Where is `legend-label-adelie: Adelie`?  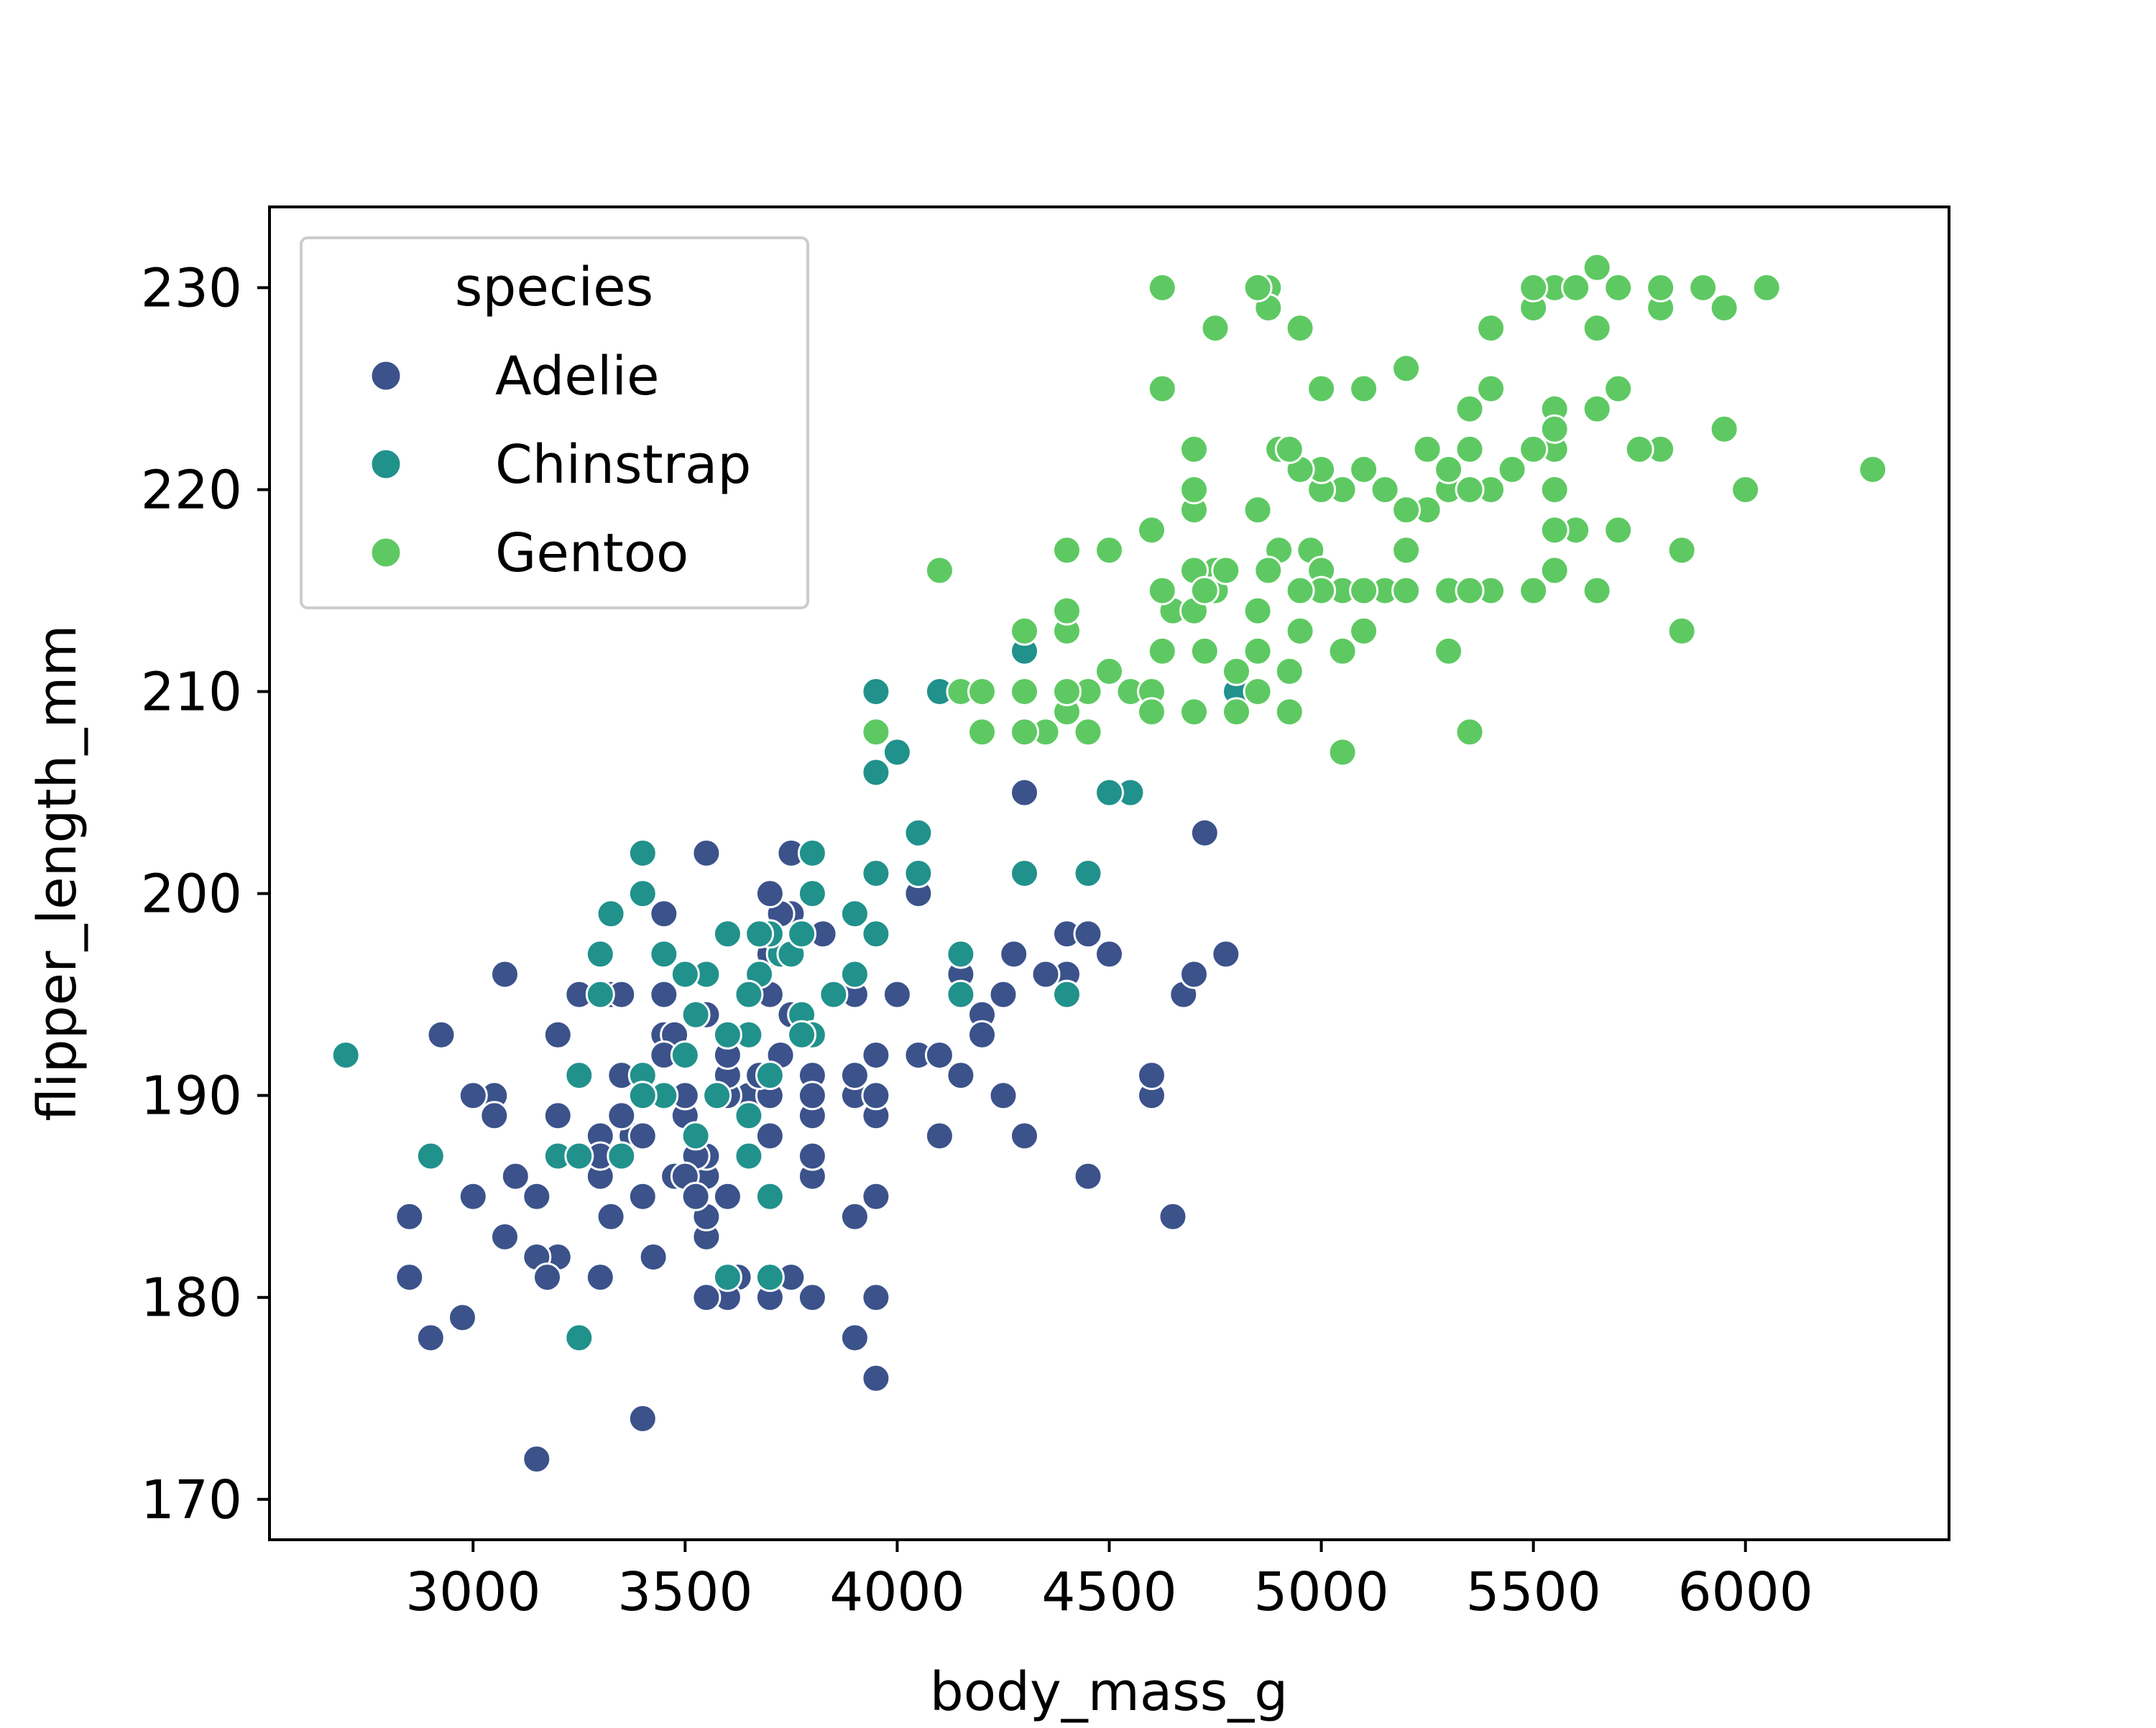
legend-label-adelie: Adelie is located at coordinates (577, 377).